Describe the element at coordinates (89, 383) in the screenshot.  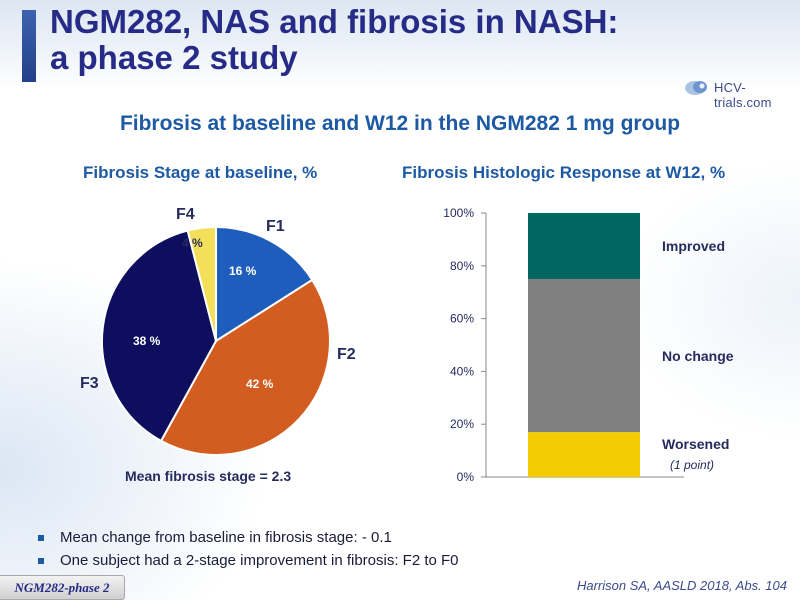
I see `pie-label-f3: F3` at that location.